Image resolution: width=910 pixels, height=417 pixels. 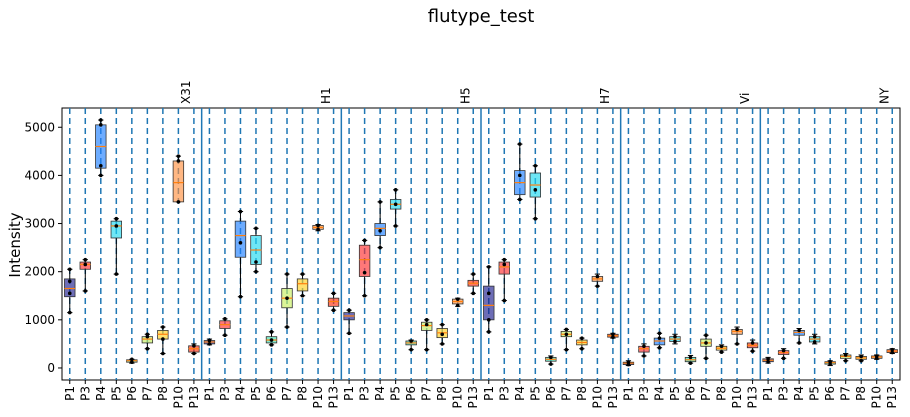 What do you see at coordinates (745, 98) in the screenshot?
I see `group-label: Vi` at bounding box center [745, 98].